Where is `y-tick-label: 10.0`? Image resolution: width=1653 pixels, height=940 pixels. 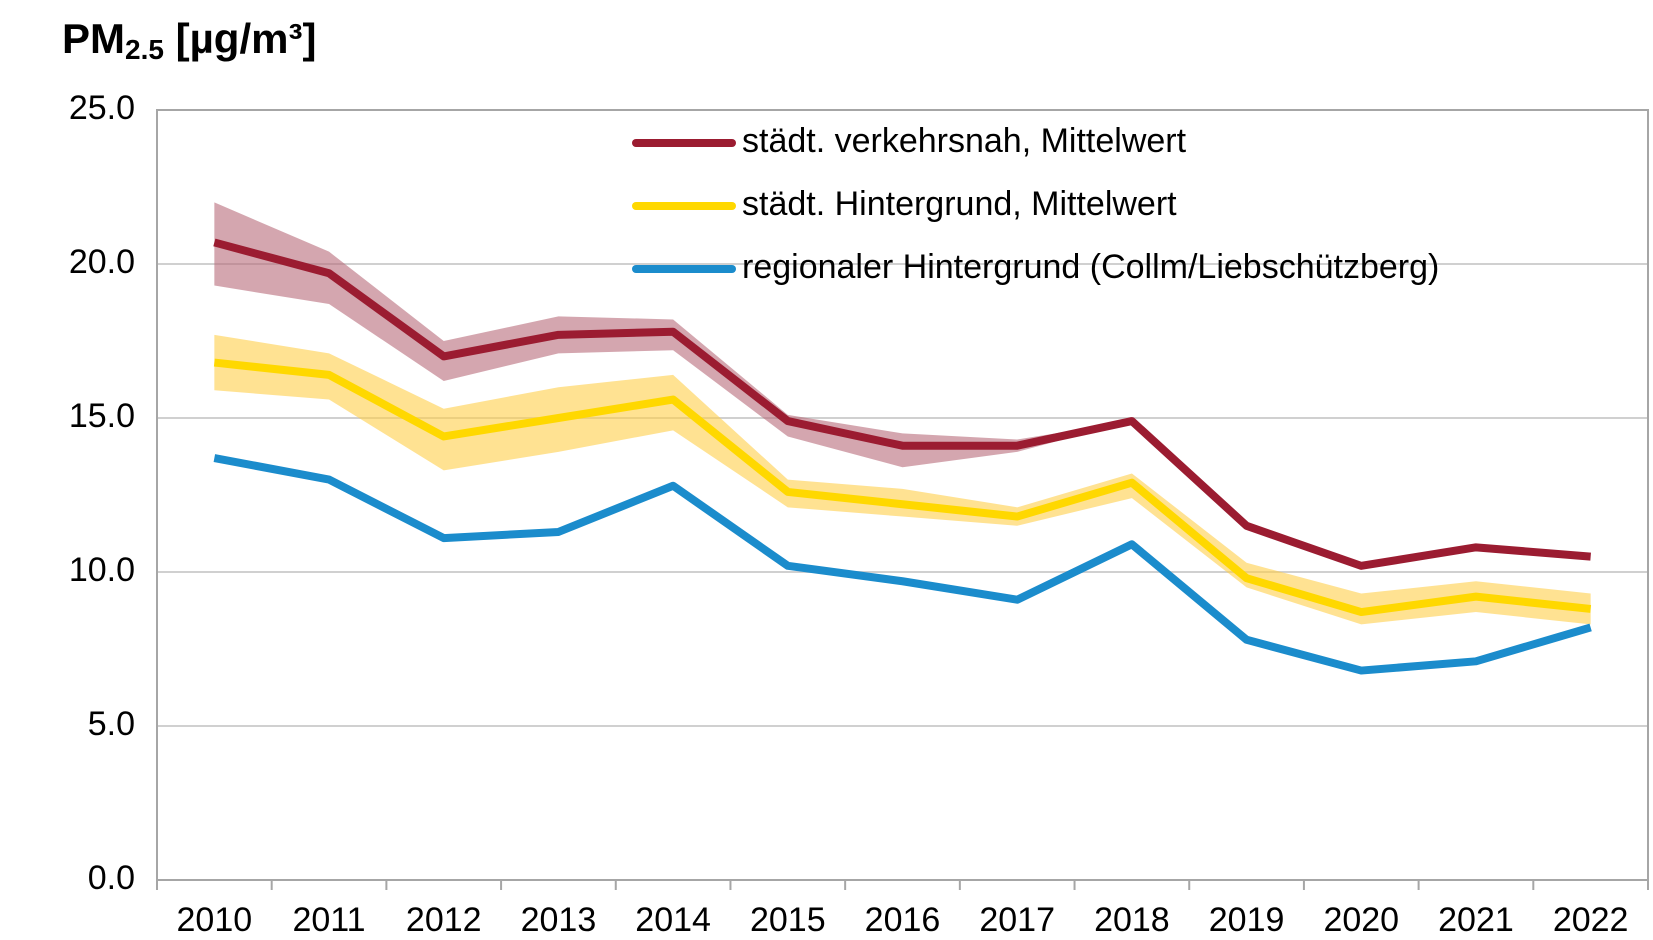
y-tick-label: 10.0 is located at coordinates (102, 570).